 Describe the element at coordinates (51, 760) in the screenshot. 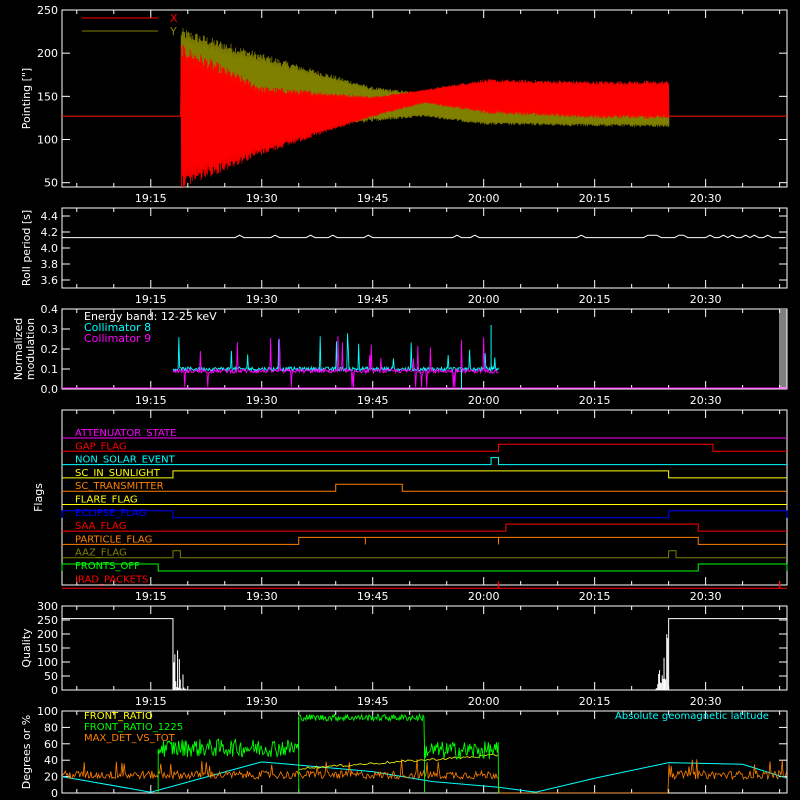

I see `y-tick-label: 40` at that location.